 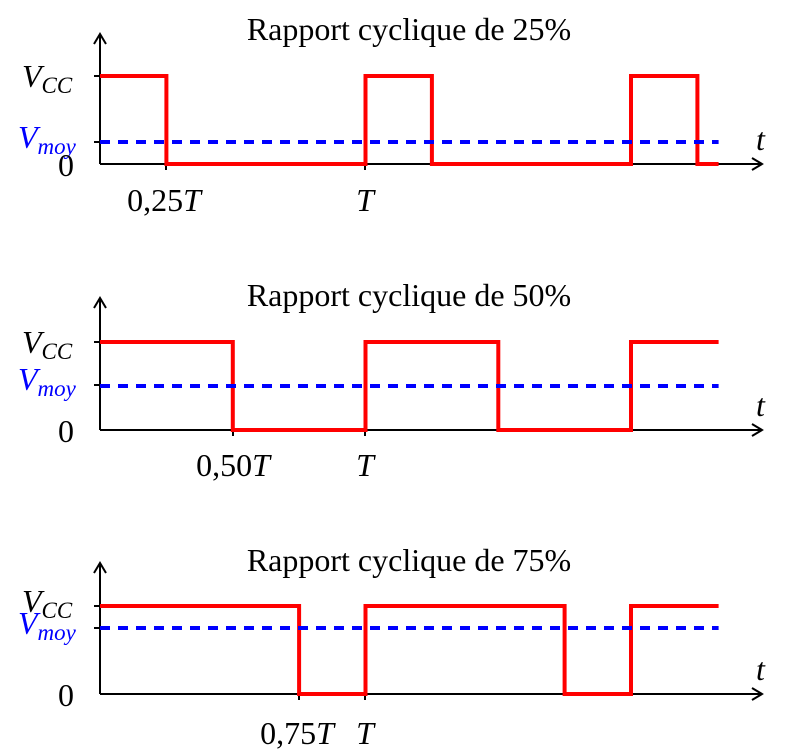 What do you see at coordinates (234, 465) in the screenshot?
I see `x-tick-label-duty: 0,50T` at bounding box center [234, 465].